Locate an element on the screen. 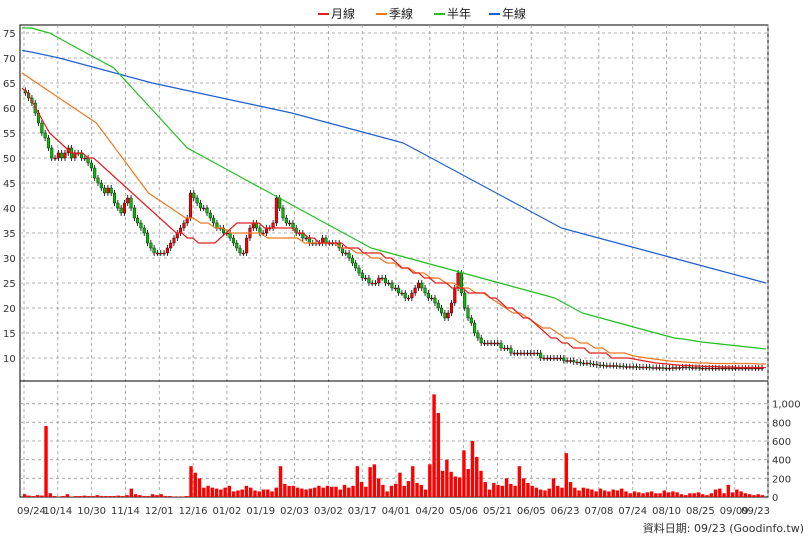 This screenshot has width=808, height=540. x-tick-label: 07/24 is located at coordinates (632, 511).